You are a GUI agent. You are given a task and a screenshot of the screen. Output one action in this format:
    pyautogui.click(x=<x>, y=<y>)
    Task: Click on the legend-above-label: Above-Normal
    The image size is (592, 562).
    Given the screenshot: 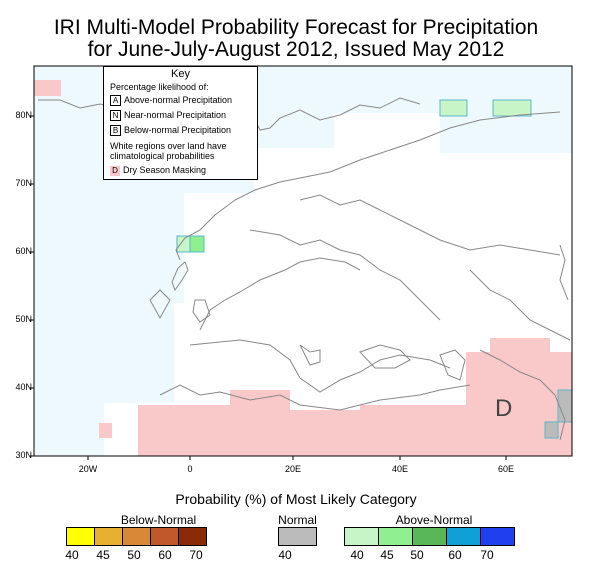 What is the action you would take?
    pyautogui.click(x=434, y=520)
    